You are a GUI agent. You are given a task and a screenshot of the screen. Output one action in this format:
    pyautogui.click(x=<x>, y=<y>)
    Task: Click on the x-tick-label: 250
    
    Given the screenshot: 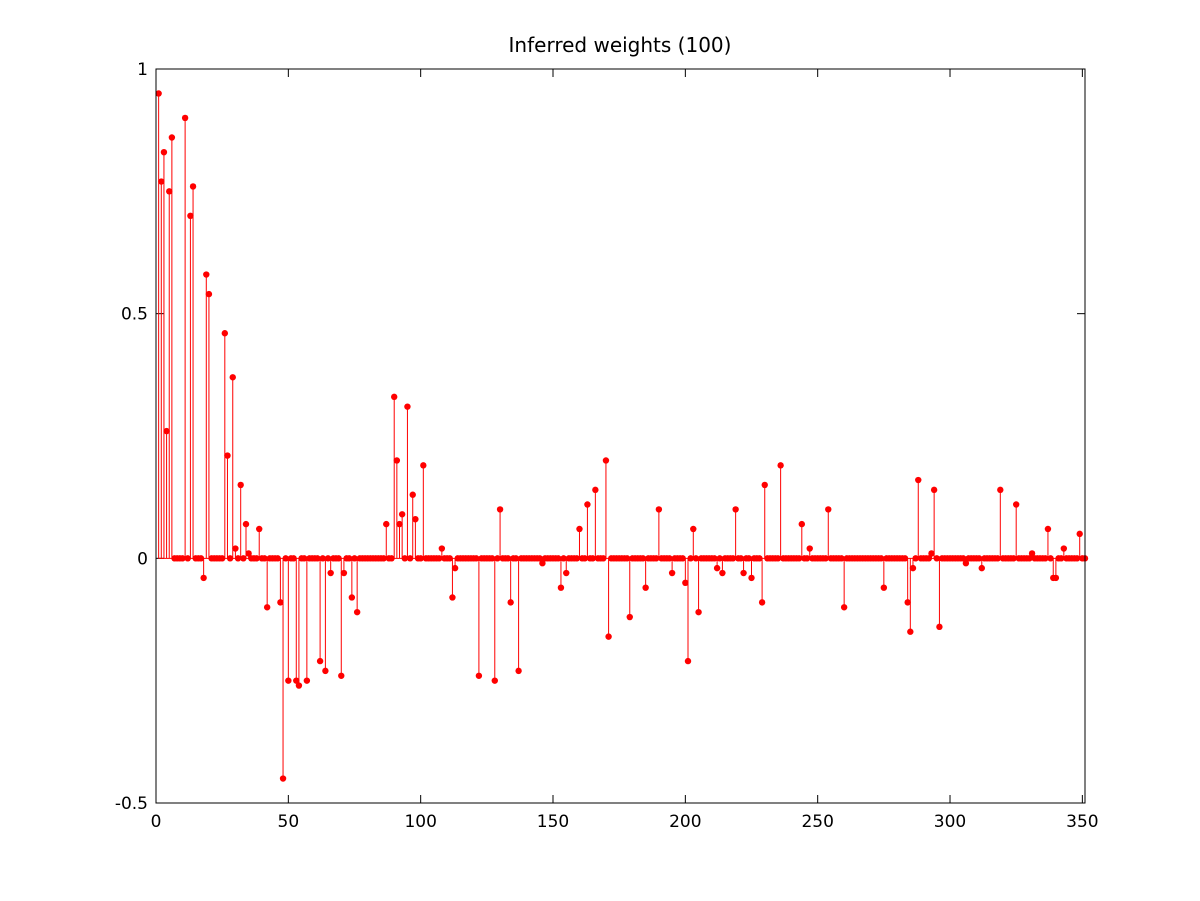 What is the action you would take?
    pyautogui.click(x=817, y=822)
    